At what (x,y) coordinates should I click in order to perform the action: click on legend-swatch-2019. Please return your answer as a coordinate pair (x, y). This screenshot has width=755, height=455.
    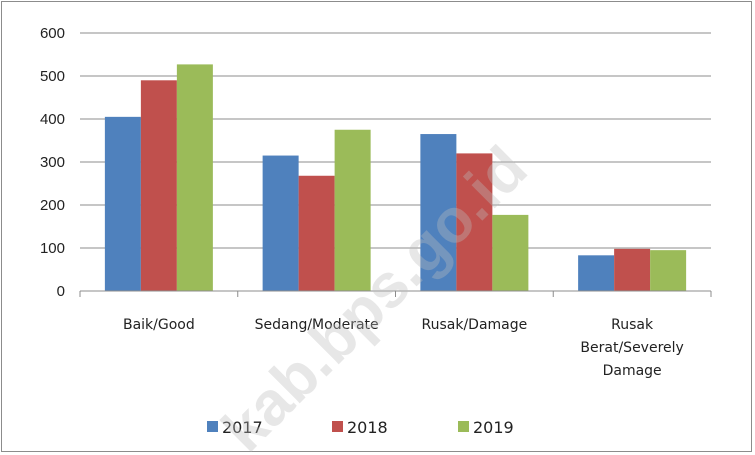
    Looking at the image, I should click on (463, 426).